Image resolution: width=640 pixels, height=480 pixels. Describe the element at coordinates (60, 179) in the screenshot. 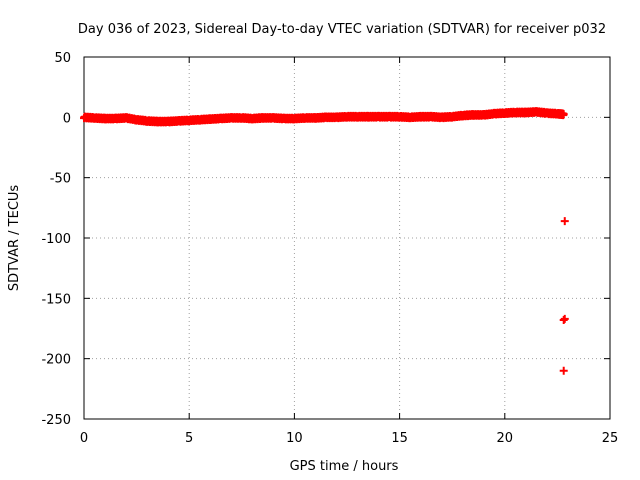

I see `y-tick-label: -50` at that location.